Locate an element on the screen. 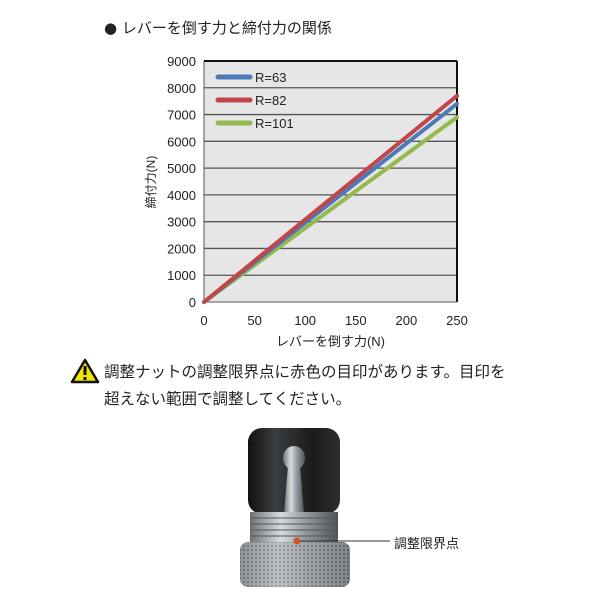 Image resolution: width=600 pixels, height=600 pixels. warning-text-line2: 超えない範囲で調整してください。 is located at coordinates (228, 399).